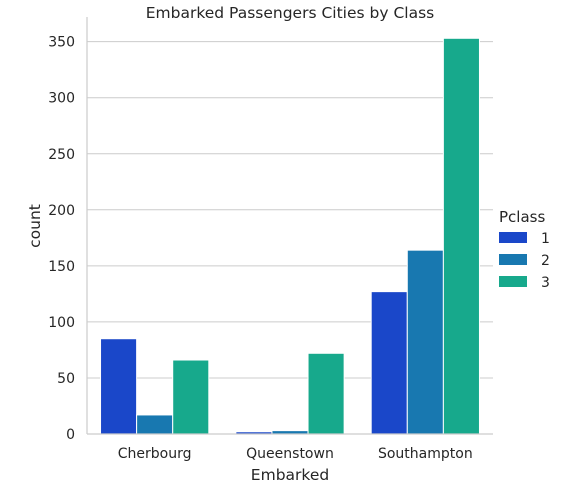  What do you see at coordinates (61, 99) in the screenshot?
I see `y-tick-label-6: 300` at bounding box center [61, 99].